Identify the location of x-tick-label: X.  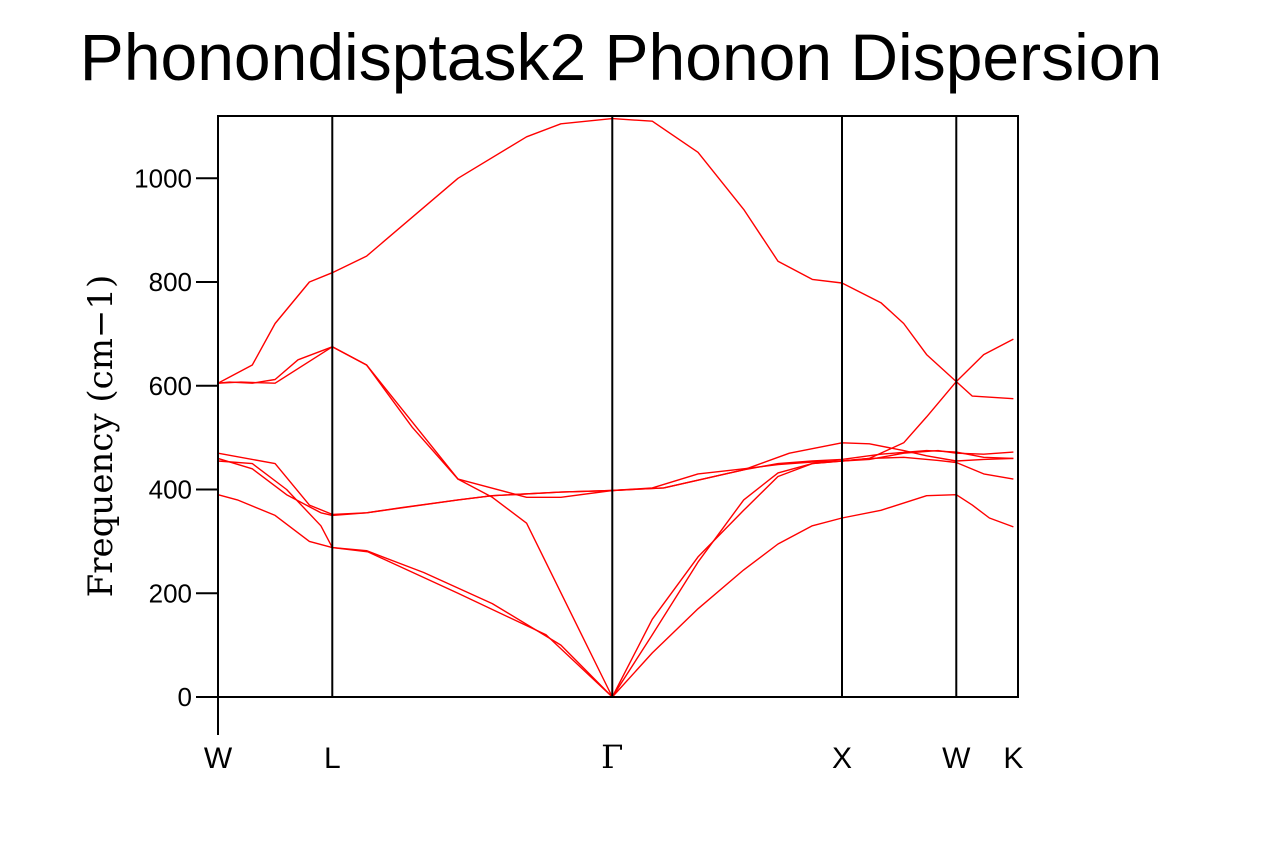
(842, 758).